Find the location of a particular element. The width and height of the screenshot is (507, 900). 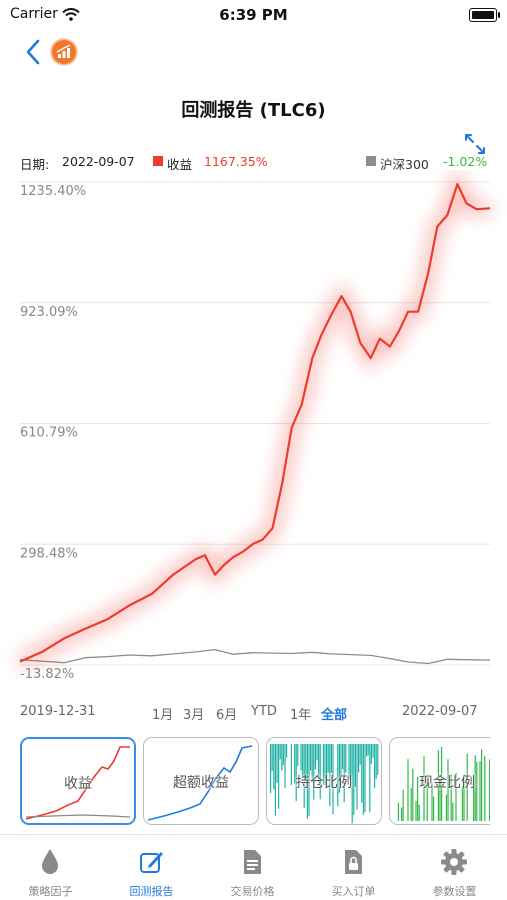

drop-icon is located at coordinates (50, 861).